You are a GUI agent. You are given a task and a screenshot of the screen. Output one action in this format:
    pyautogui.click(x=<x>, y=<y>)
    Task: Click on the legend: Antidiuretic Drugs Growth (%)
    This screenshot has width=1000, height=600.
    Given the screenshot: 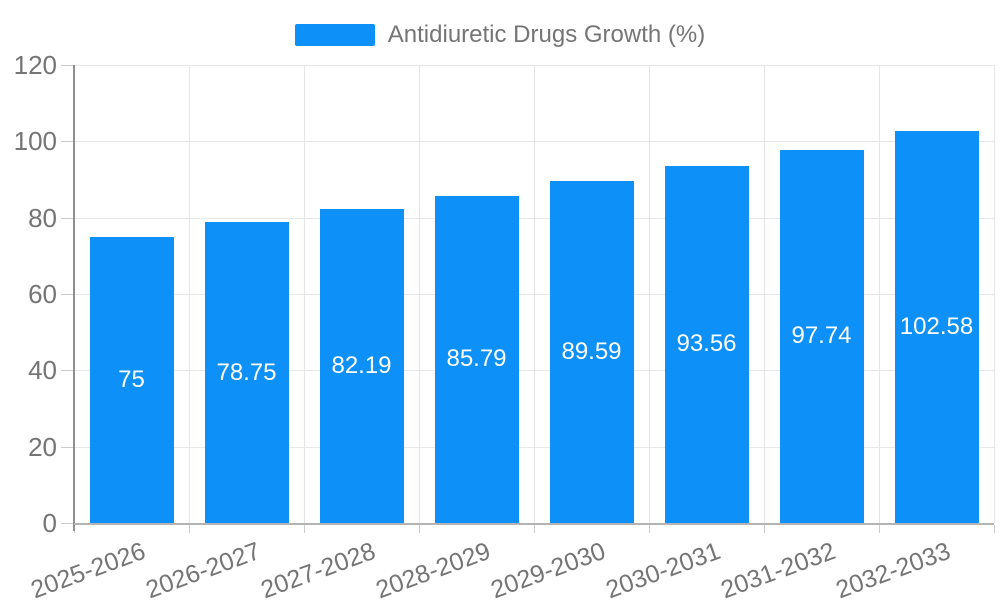 What is the action you would take?
    pyautogui.click(x=500, y=35)
    